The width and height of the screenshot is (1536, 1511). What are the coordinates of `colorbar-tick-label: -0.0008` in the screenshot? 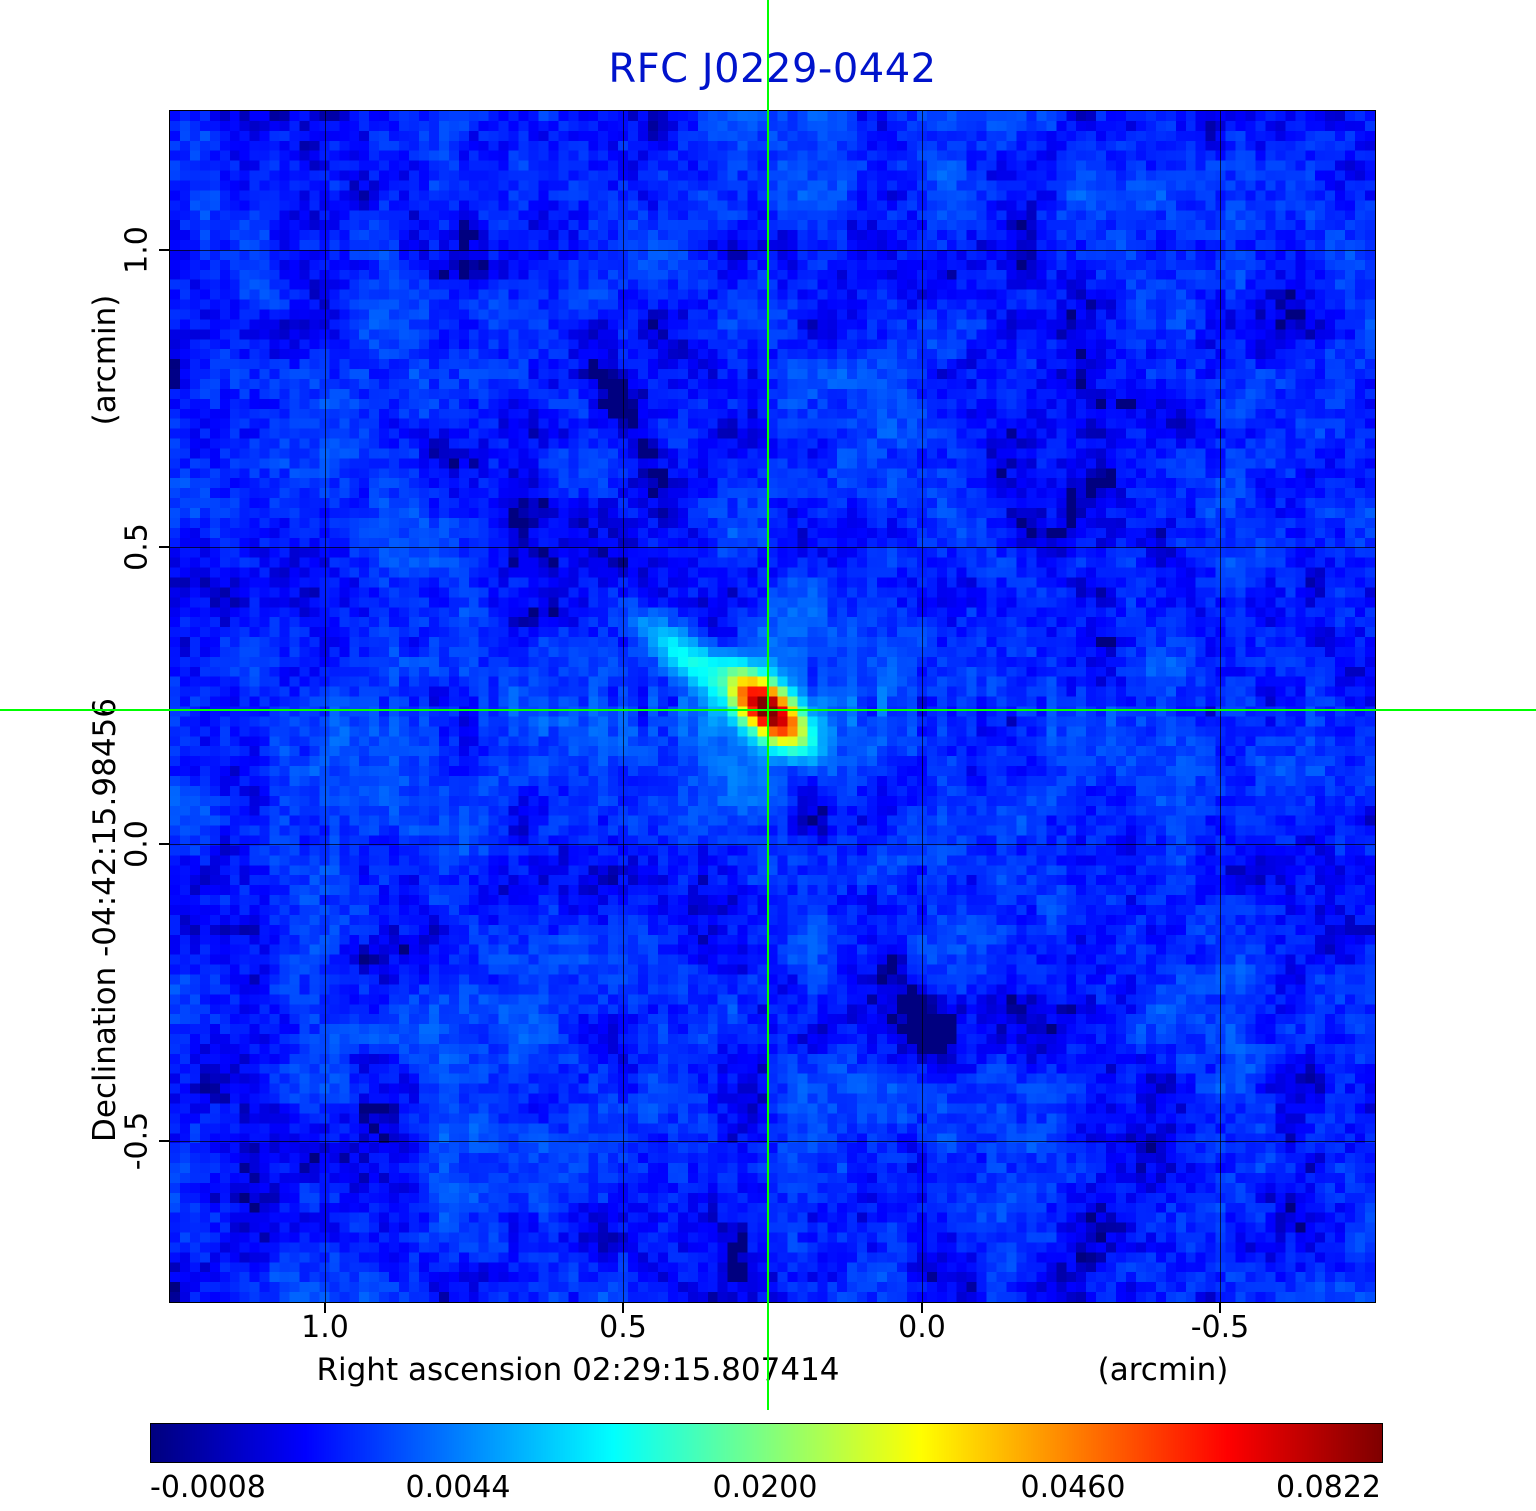 It's located at (208, 1487).